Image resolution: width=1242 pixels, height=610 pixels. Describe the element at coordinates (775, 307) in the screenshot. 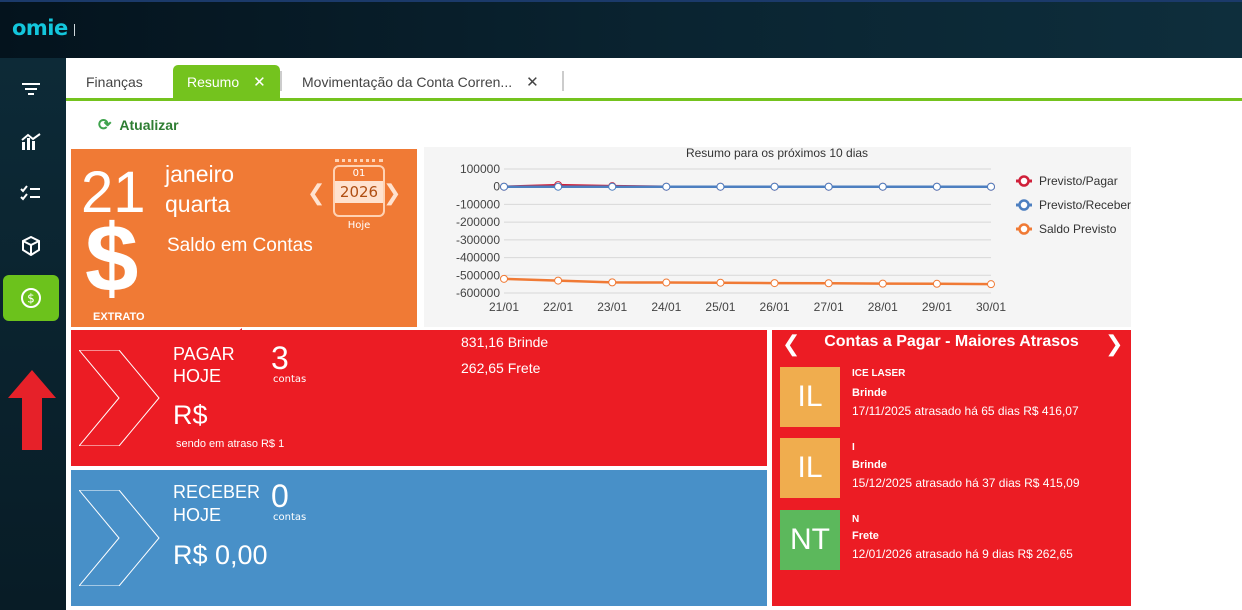

I see `x-tick-label: 26/01` at that location.